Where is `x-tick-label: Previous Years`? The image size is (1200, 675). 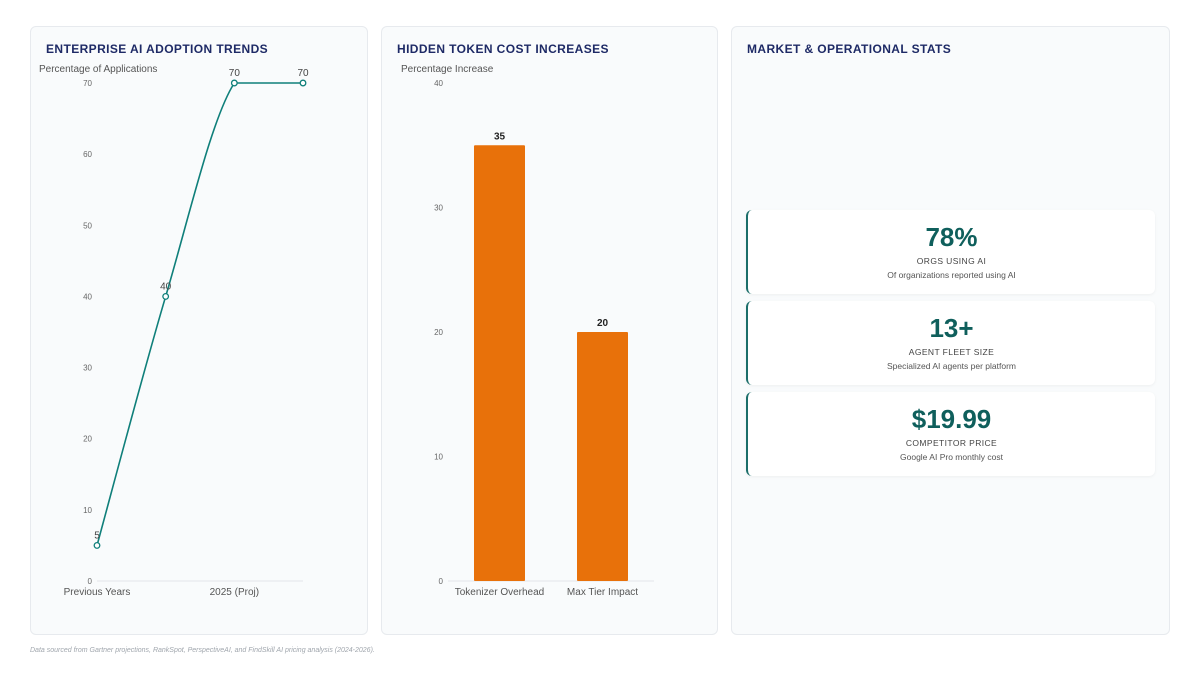 x-tick-label: Previous Years is located at coordinates (97, 592).